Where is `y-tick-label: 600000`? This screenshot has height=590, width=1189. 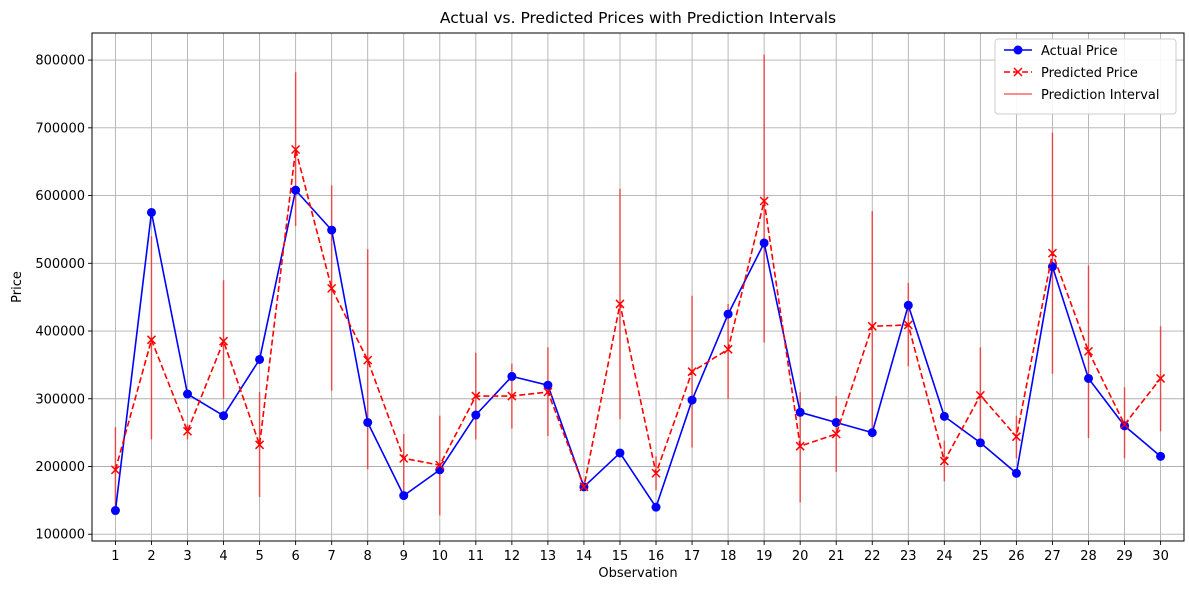 y-tick-label: 600000 is located at coordinates (60, 196).